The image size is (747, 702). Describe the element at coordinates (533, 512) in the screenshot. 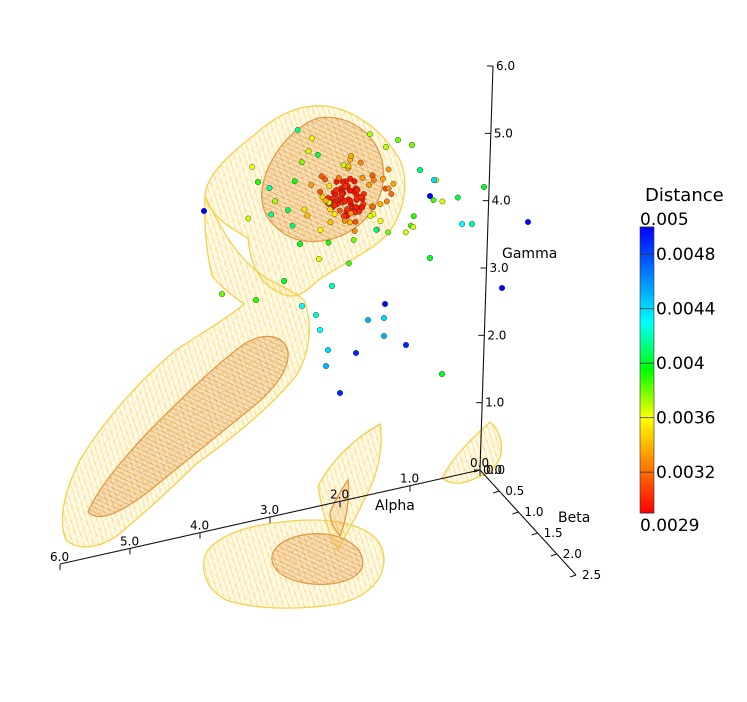

I see `y-tick-label: 1.0` at that location.